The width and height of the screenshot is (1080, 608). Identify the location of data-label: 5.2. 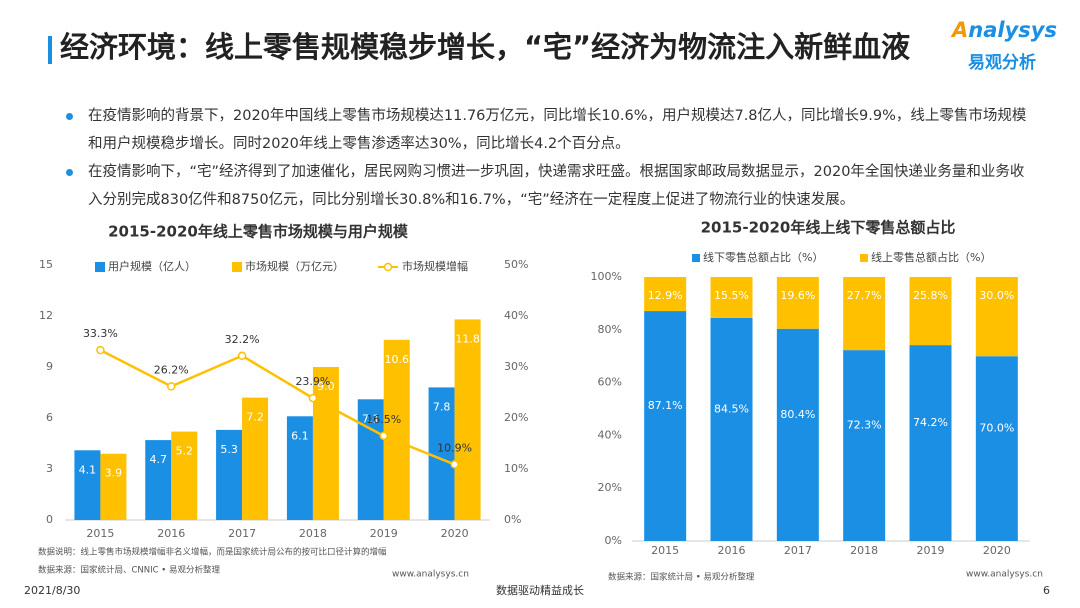
(185, 451).